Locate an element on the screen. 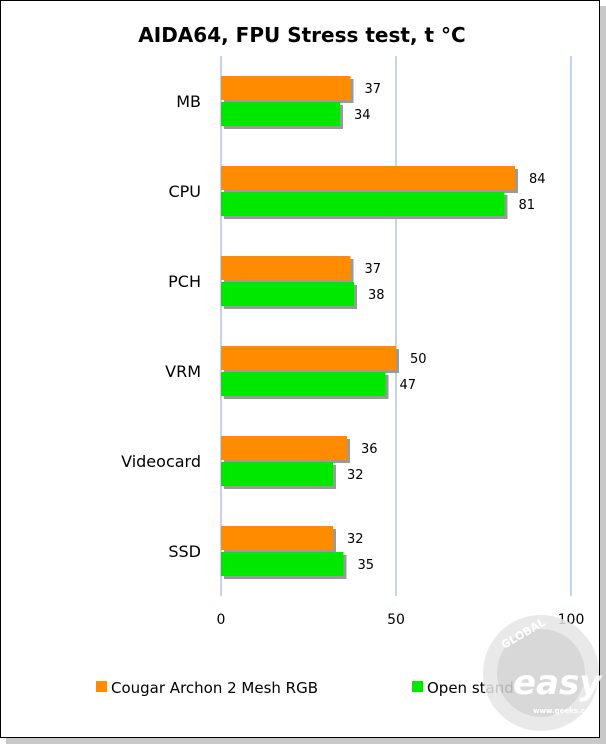  legend-swatch-open-stand is located at coordinates (417, 686).